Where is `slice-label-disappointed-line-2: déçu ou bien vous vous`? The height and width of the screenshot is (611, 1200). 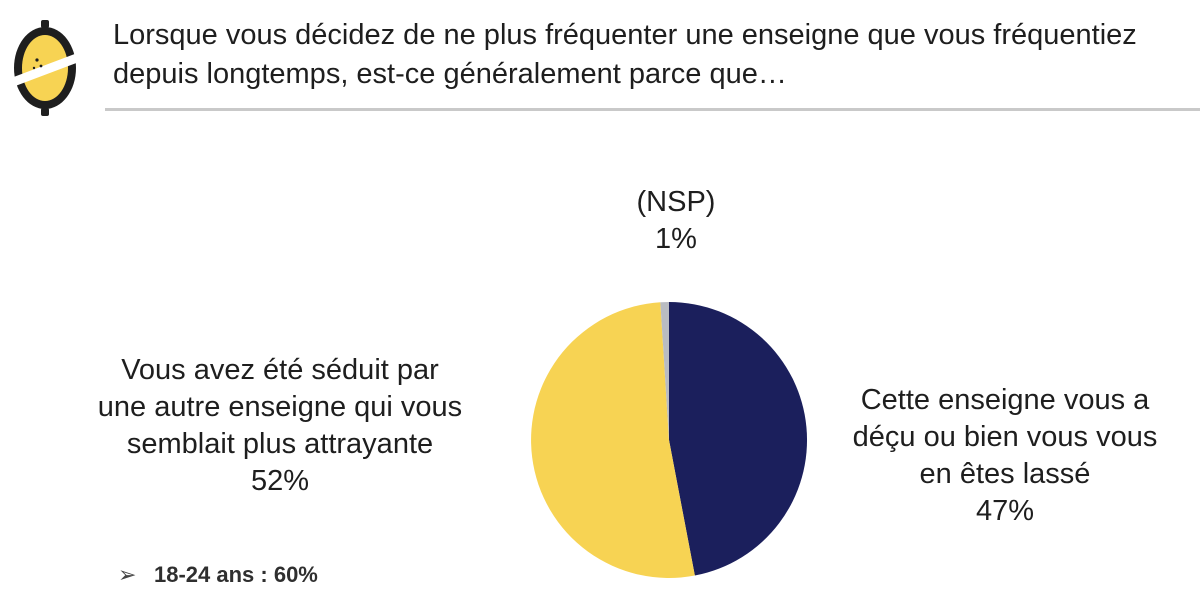 slice-label-disappointed-line-2: déçu ou bien vous vous is located at coordinates (1005, 437).